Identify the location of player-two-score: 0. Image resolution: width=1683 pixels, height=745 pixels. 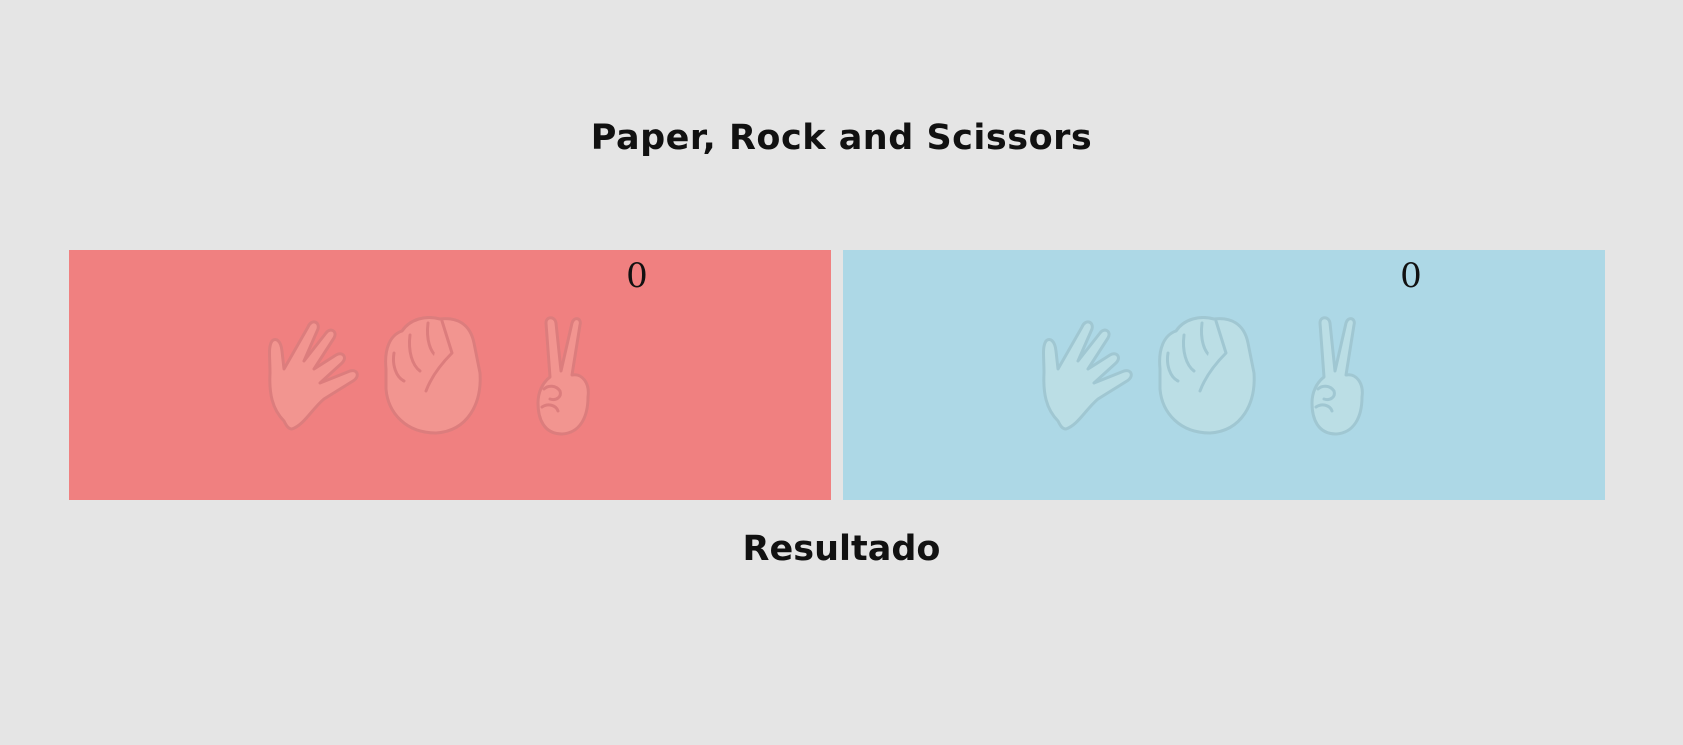
(1411, 276).